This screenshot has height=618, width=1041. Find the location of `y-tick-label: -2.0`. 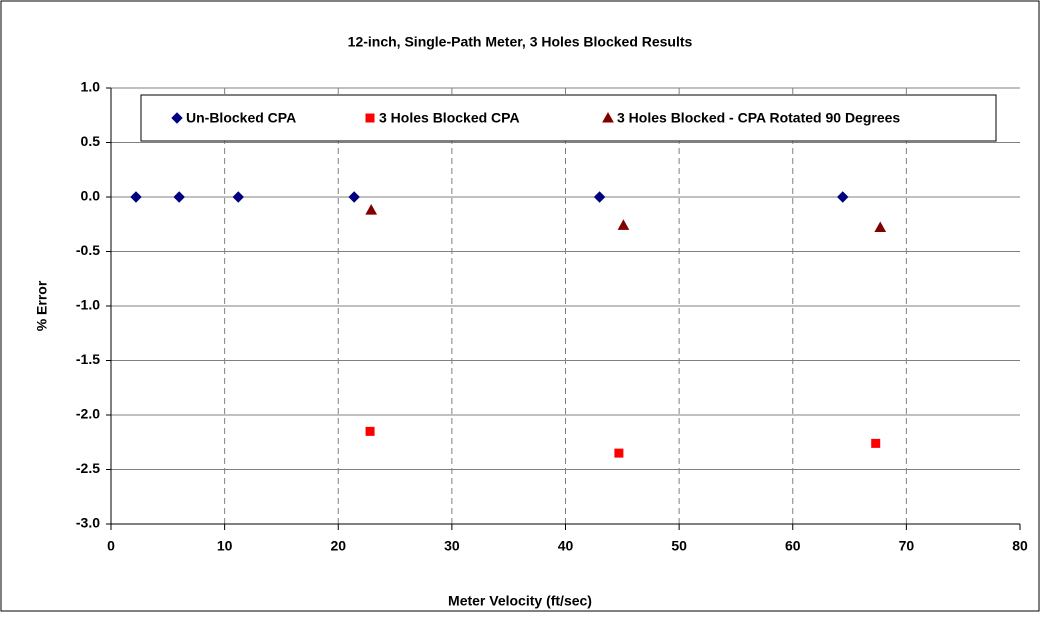

y-tick-label: -2.0 is located at coordinates (88, 414).